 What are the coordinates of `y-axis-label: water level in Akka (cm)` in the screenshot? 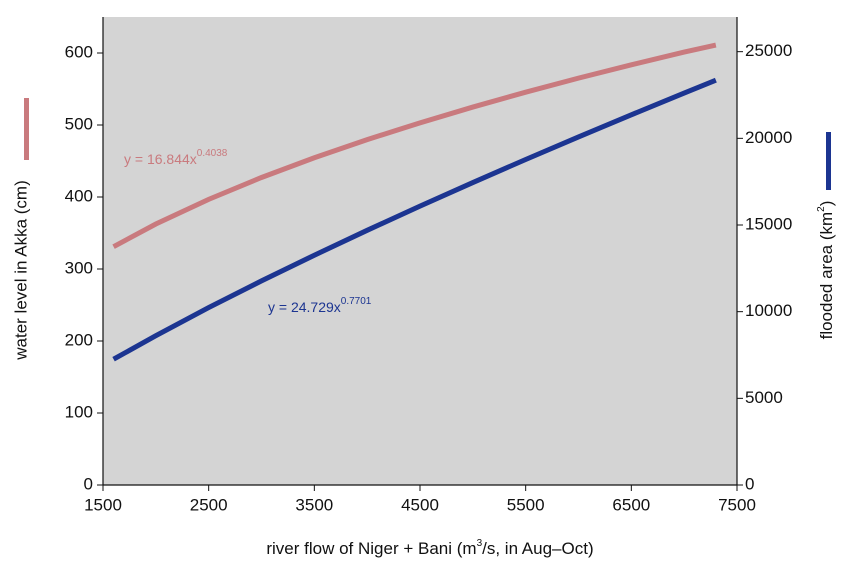 It's located at (20, 270).